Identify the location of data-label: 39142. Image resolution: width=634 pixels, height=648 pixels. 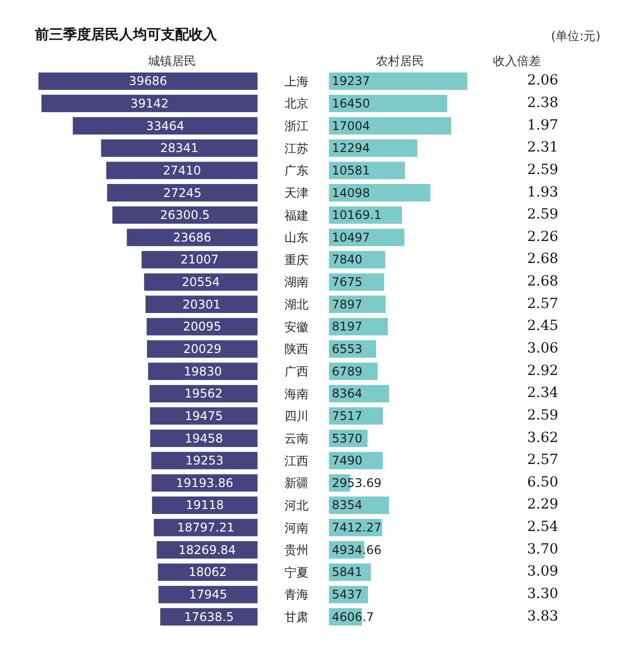
(149, 103).